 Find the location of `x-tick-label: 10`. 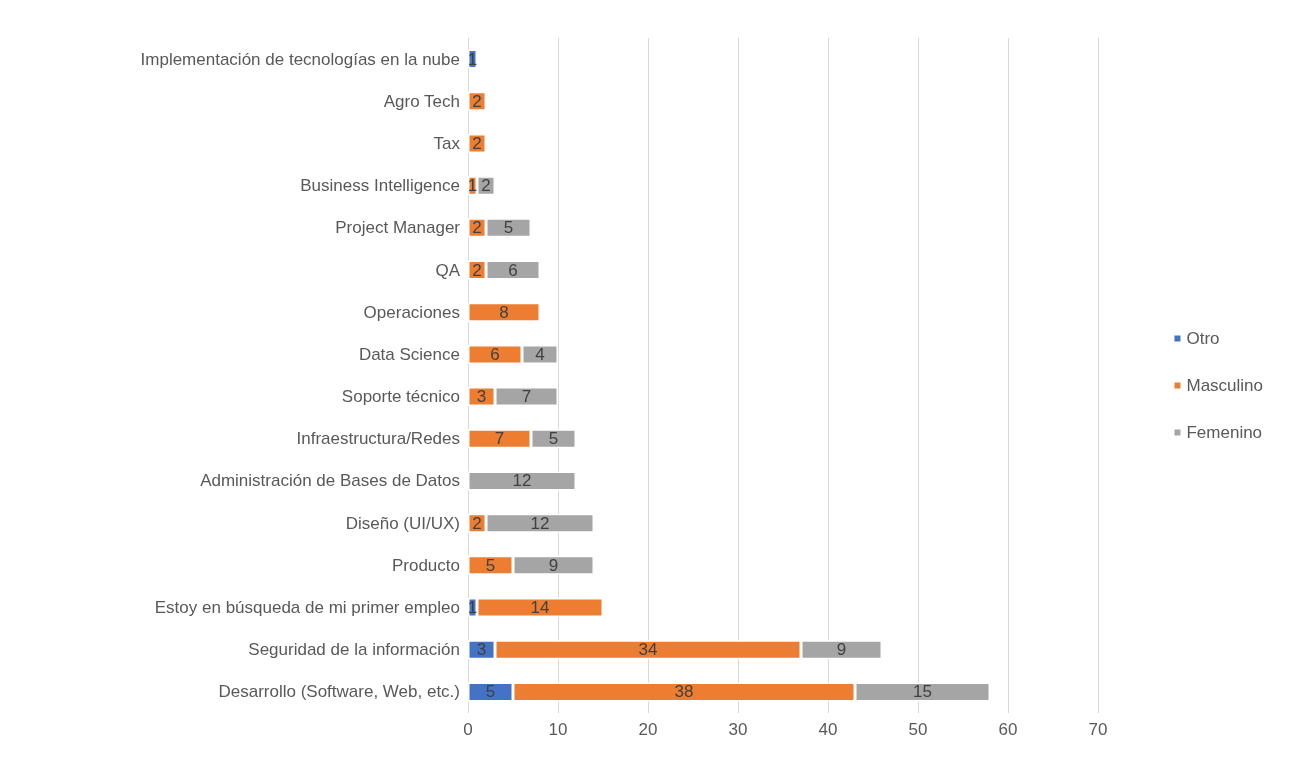

x-tick-label: 10 is located at coordinates (558, 729).